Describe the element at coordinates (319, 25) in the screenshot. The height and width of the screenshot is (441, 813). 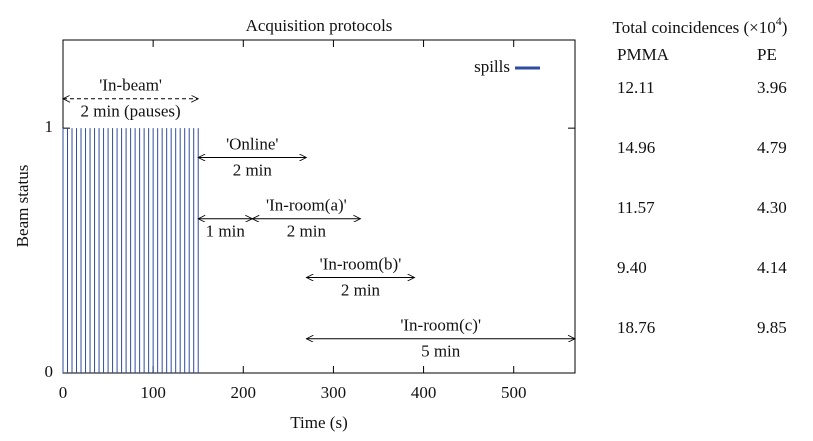
I see `chart-title: Acquisition protocols` at that location.